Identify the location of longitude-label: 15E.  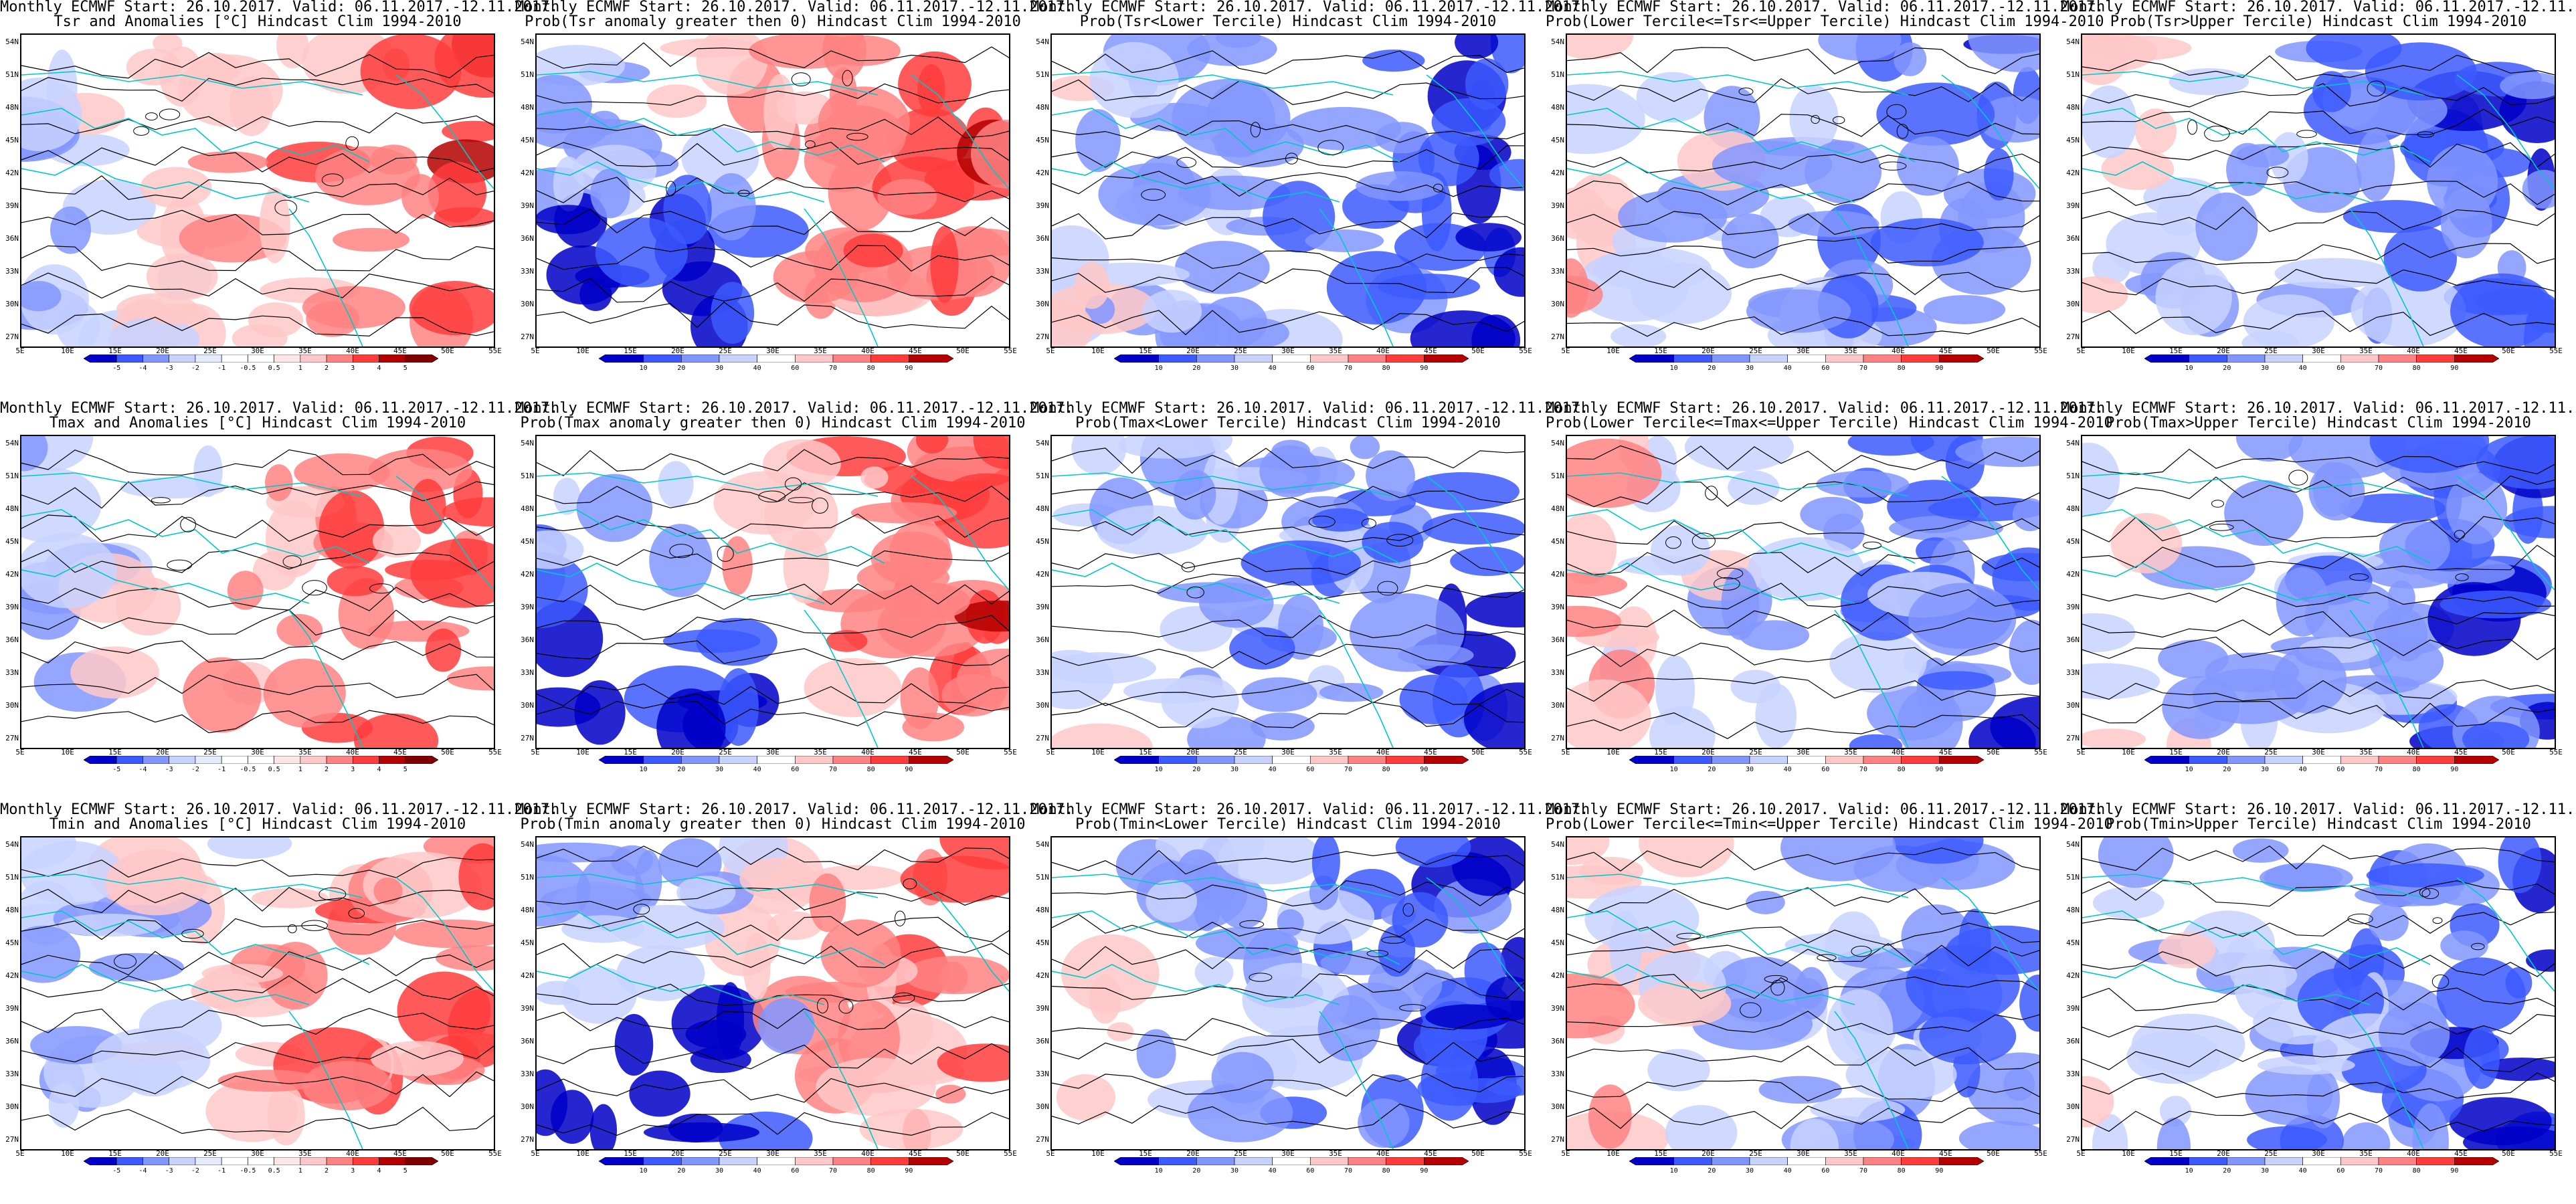
(115, 350).